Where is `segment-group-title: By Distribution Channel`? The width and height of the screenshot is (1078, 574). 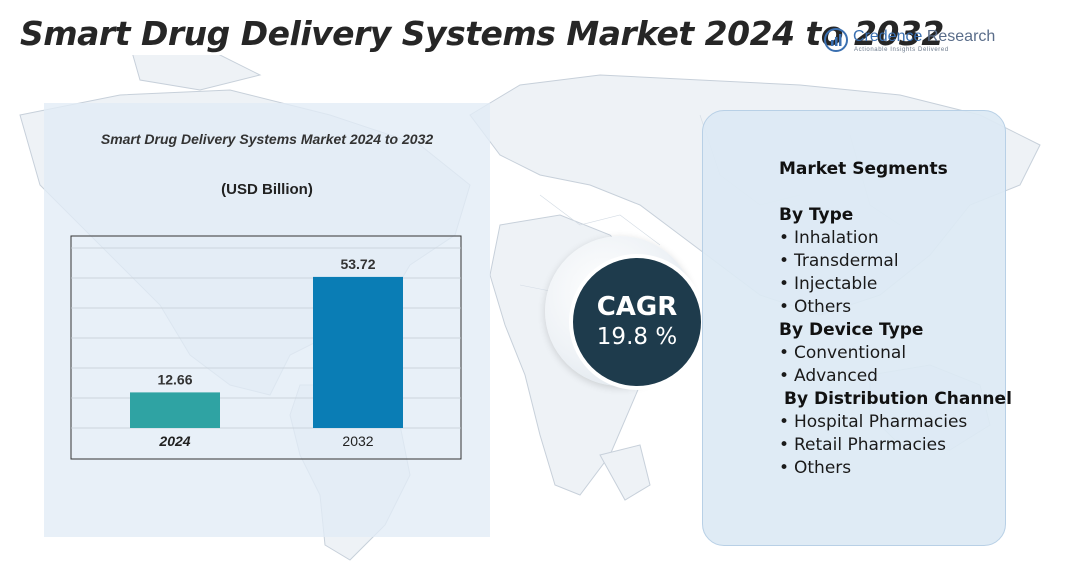
segment-group-title: By Distribution Channel is located at coordinates (898, 399).